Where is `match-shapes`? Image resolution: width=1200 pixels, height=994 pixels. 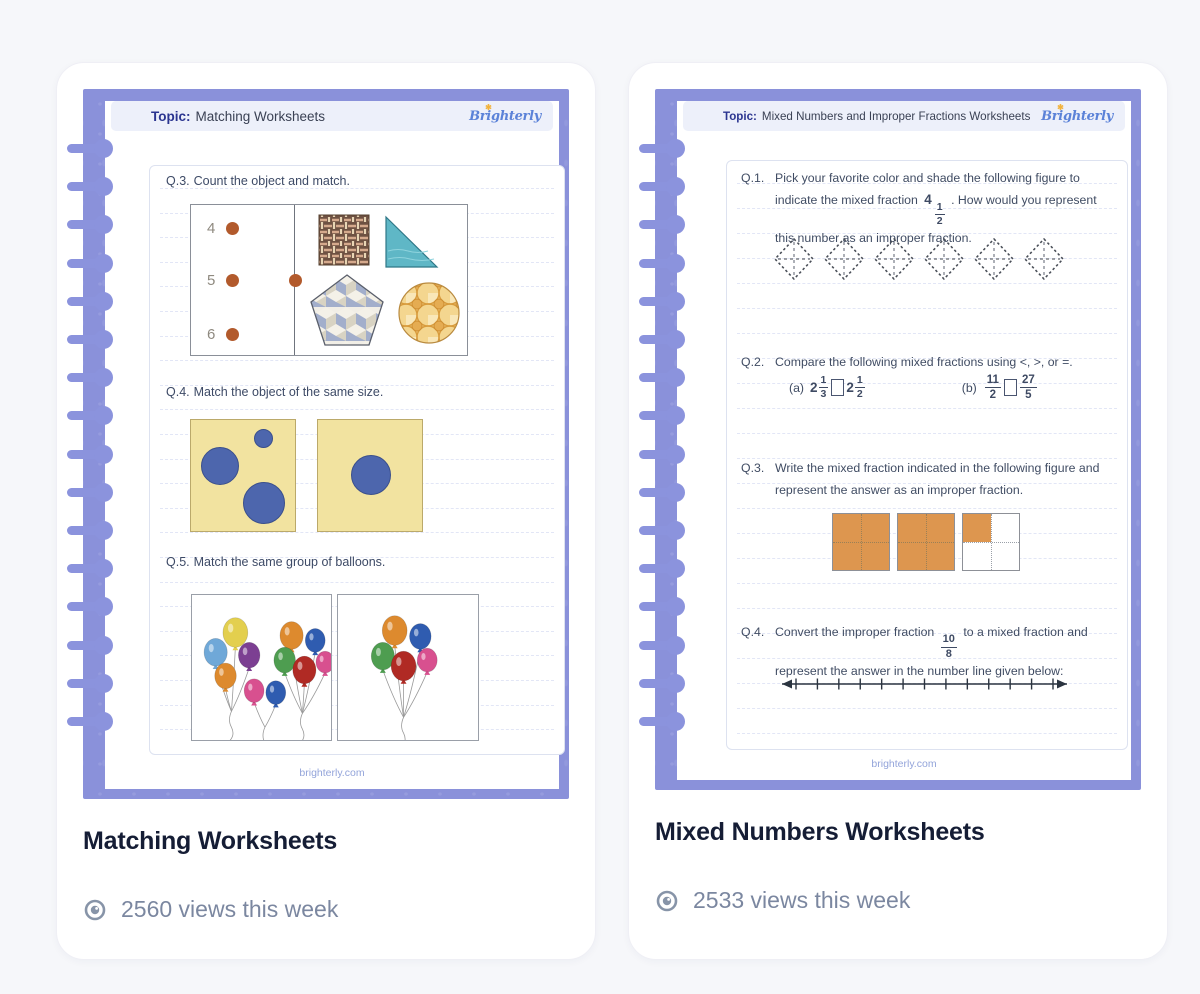 match-shapes is located at coordinates (382, 282).